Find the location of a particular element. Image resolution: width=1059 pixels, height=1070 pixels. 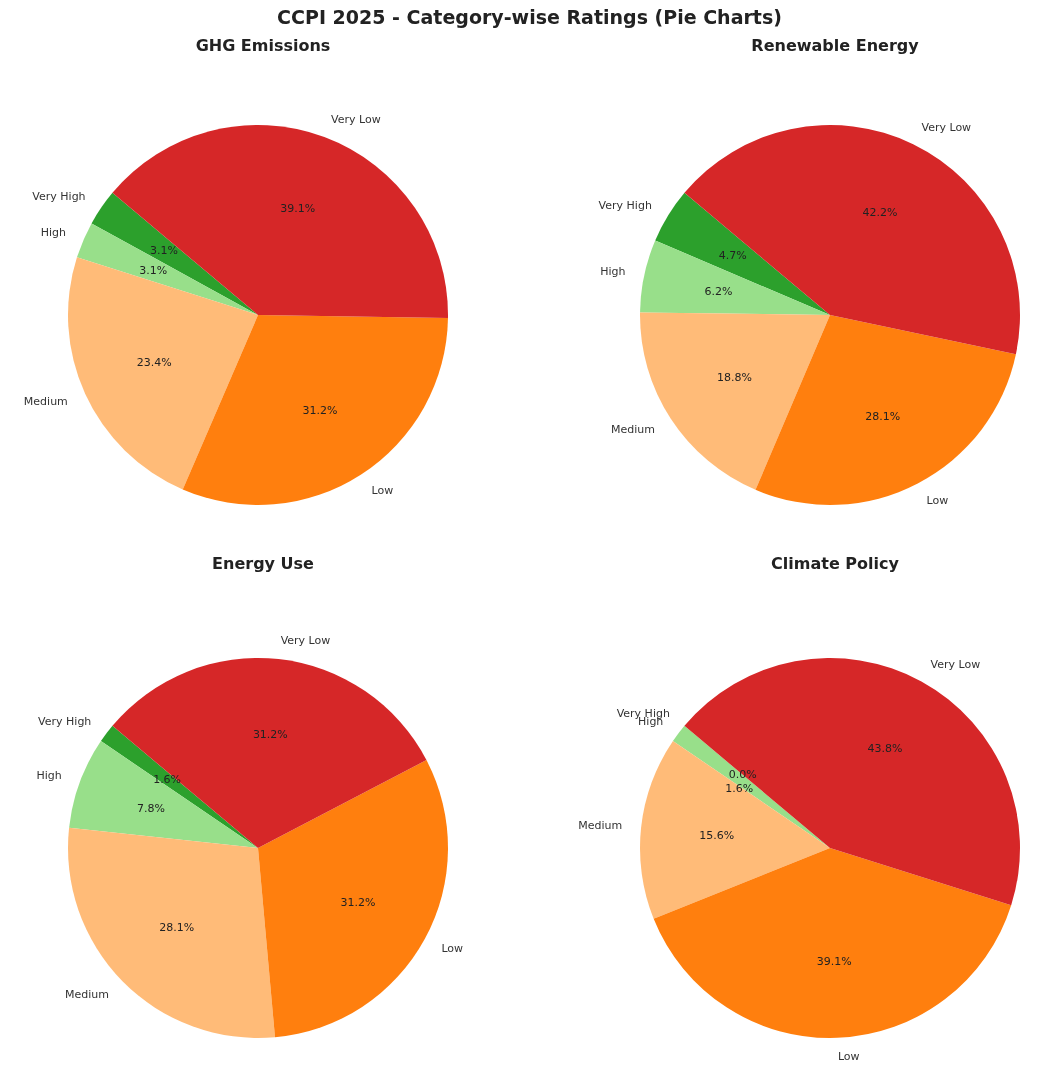

data-label: 4.7% is located at coordinates (732, 255).